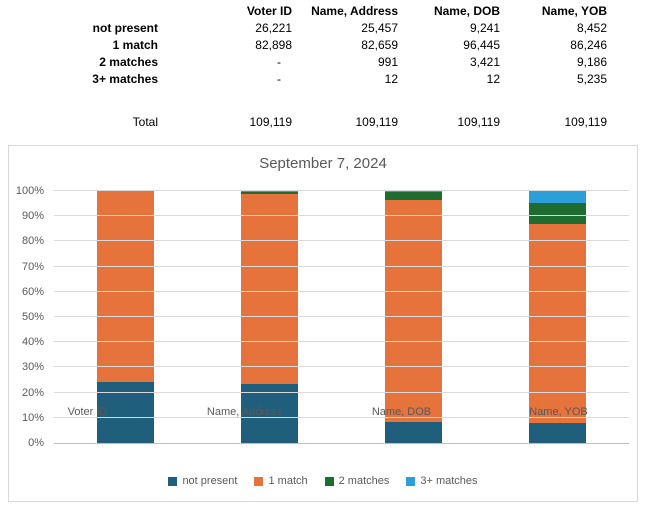  What do you see at coordinates (32, 216) in the screenshot?
I see `y-axis-tick-label: 90%` at bounding box center [32, 216].